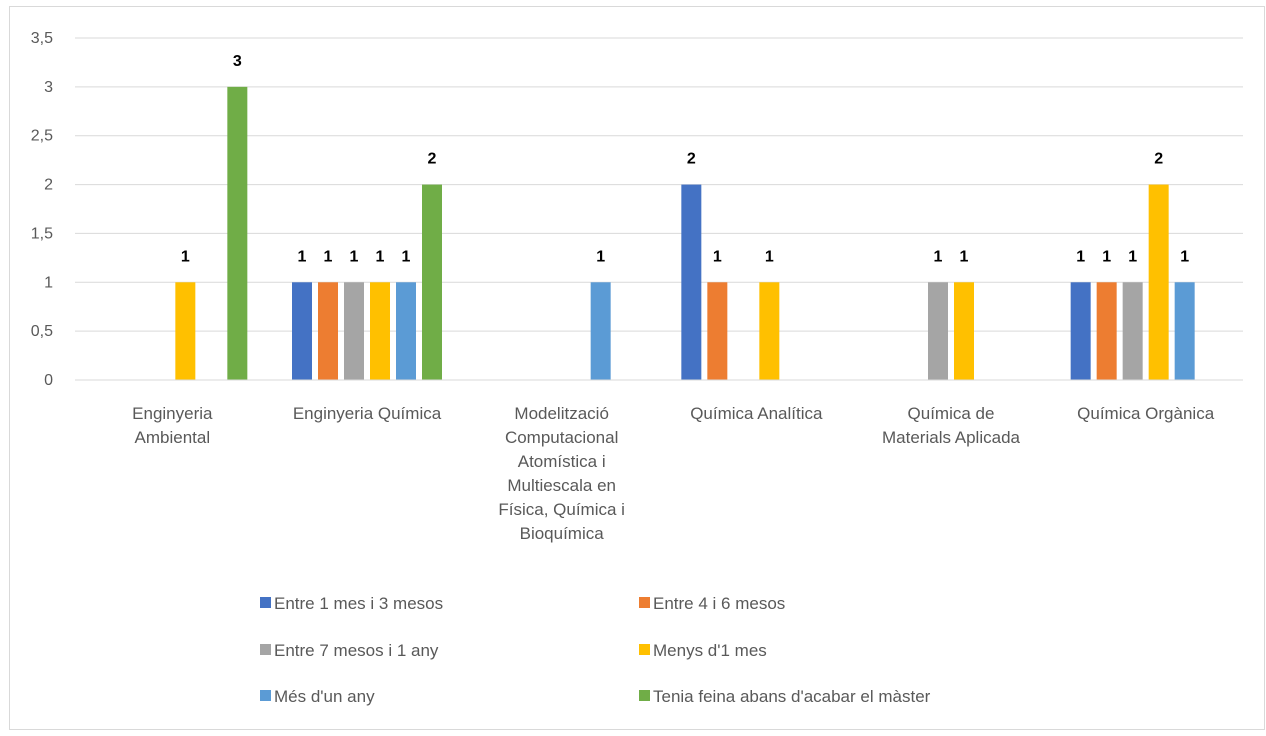  Describe the element at coordinates (173, 437) in the screenshot. I see `x-category-label: Ambiental` at that location.